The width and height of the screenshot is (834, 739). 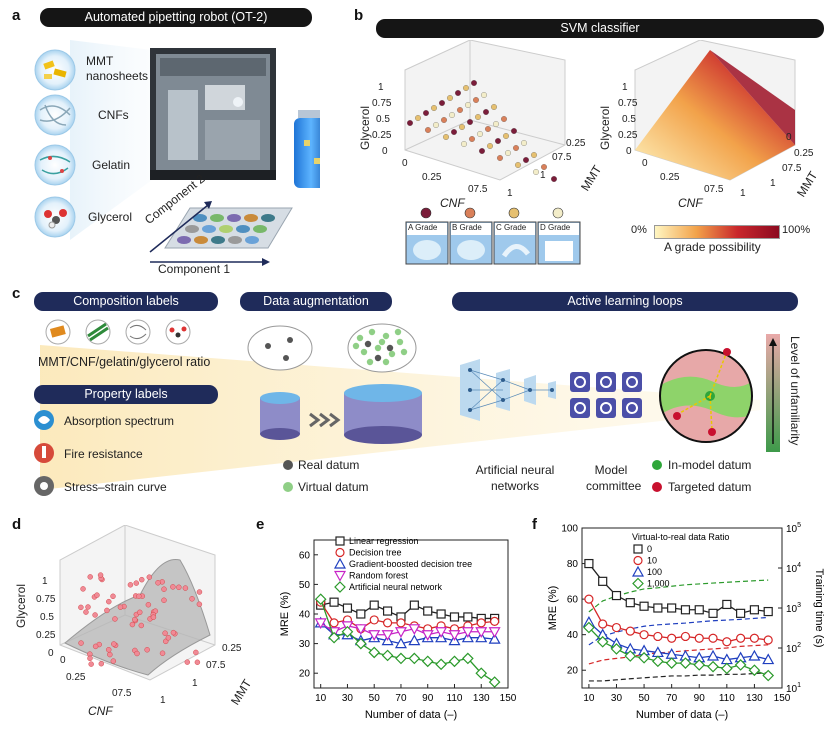 What do you see at coordinates (717, 232) in the screenshot?
I see `probability-colorbar` at bounding box center [717, 232].